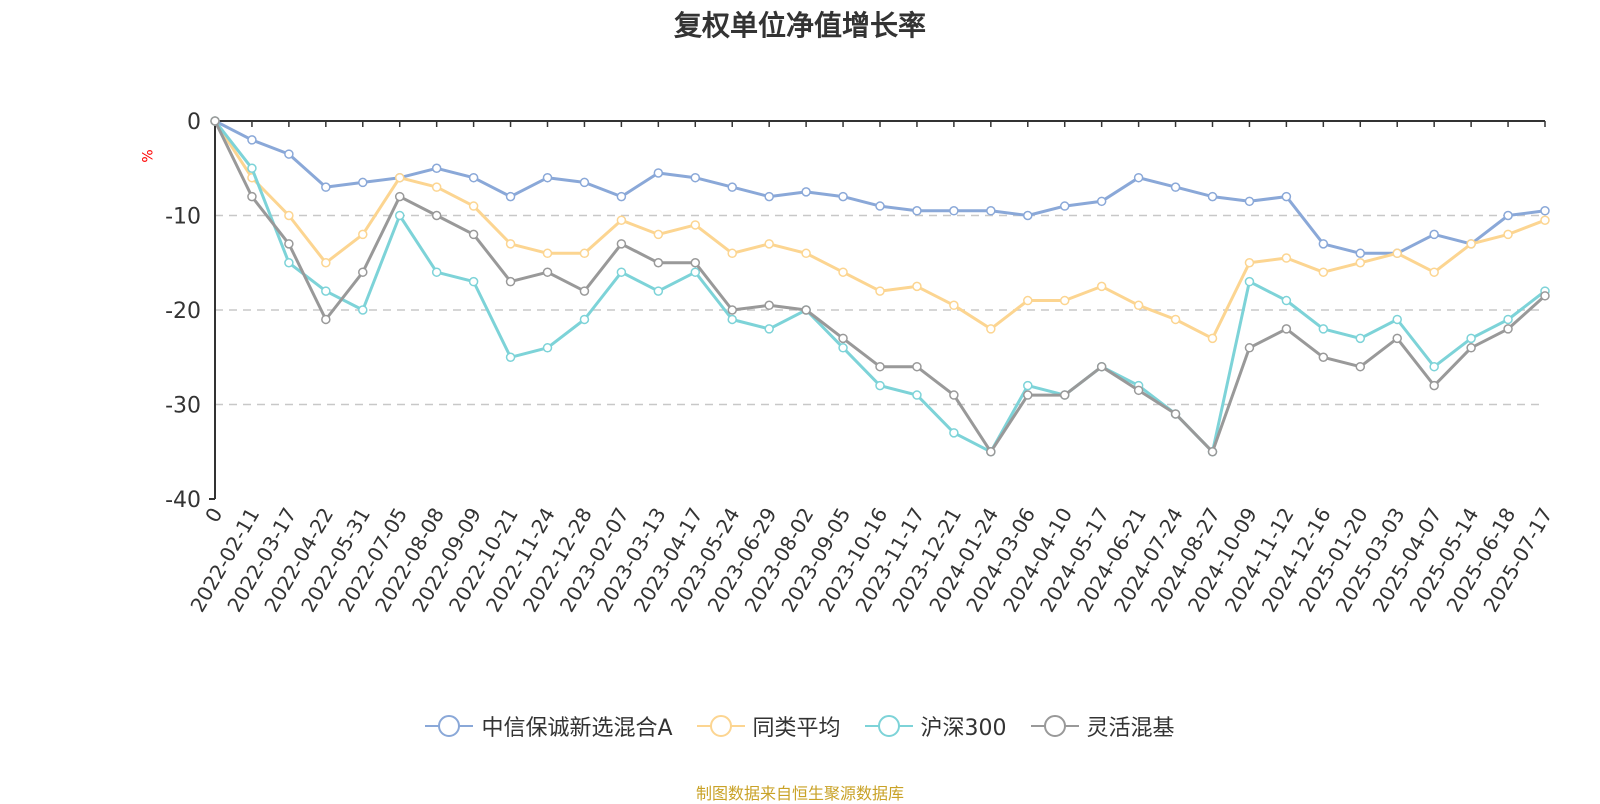 This screenshot has width=1600, height=804. What do you see at coordinates (796, 728) in the screenshot?
I see `legend-label: 同类平均` at bounding box center [796, 728].